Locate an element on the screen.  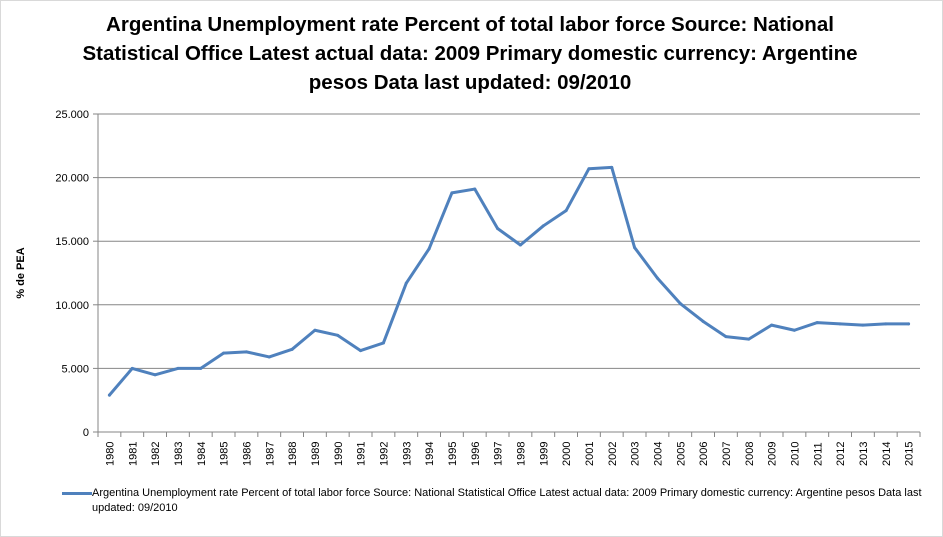
x-tick-label: 2008 is located at coordinates (750, 454).